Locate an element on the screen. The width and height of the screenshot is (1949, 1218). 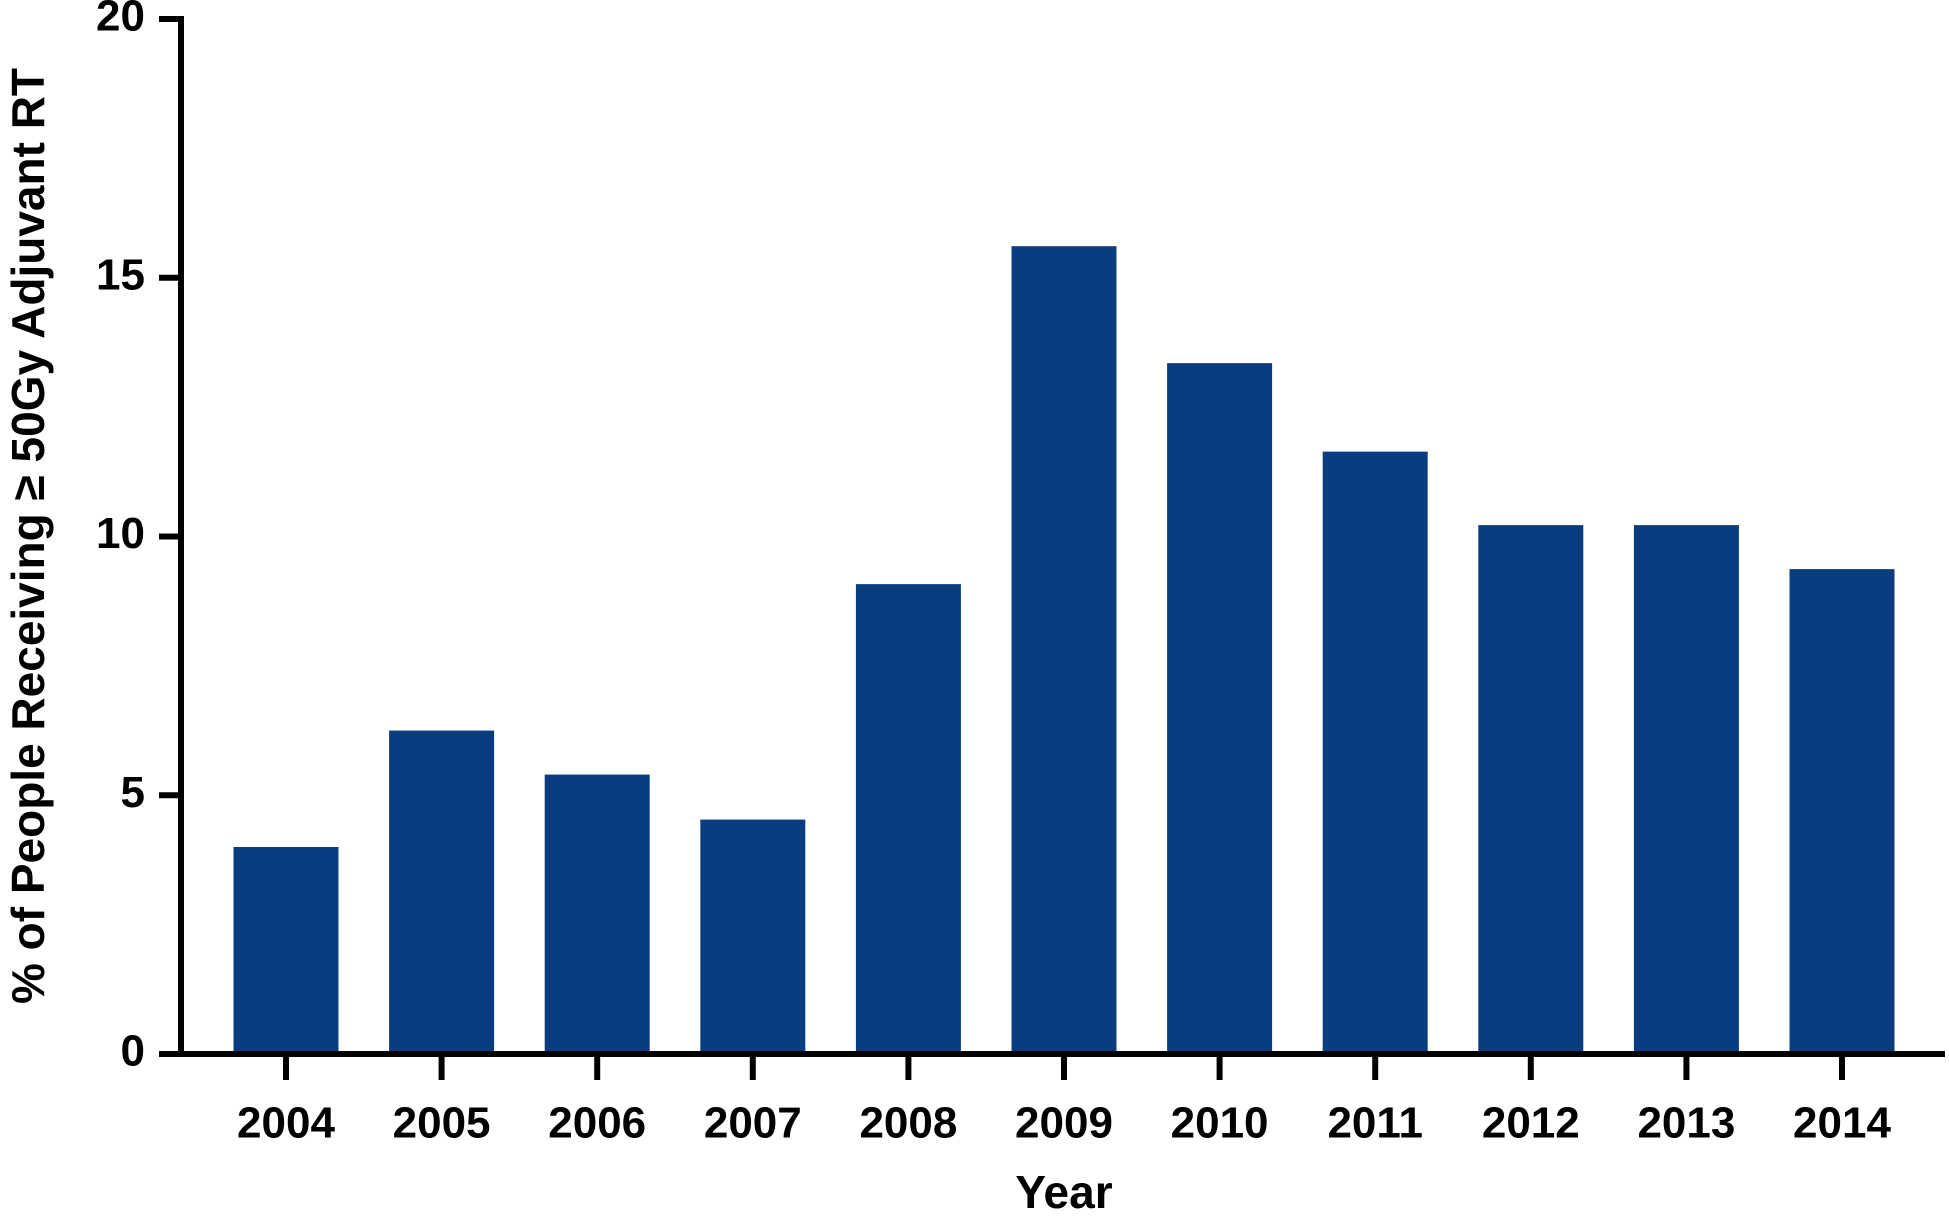
y-tick-label: 15 is located at coordinates (120, 274).